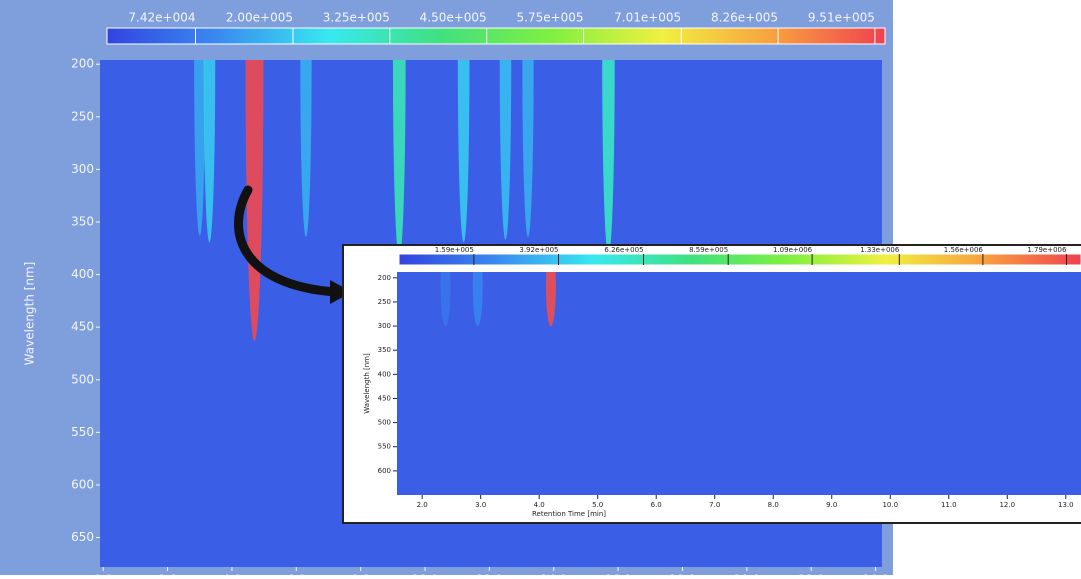  Describe the element at coordinates (623, 250) in the screenshot. I see `colorbar-tick-label: 6.26e+005` at that location.